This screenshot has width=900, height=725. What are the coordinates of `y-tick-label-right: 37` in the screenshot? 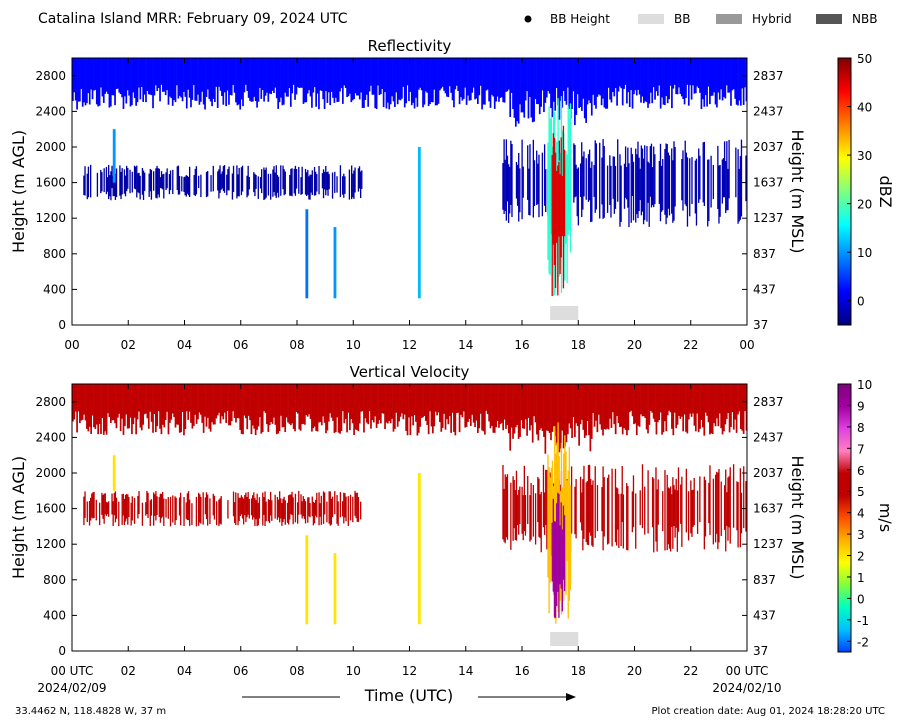 It's located at (760, 651).